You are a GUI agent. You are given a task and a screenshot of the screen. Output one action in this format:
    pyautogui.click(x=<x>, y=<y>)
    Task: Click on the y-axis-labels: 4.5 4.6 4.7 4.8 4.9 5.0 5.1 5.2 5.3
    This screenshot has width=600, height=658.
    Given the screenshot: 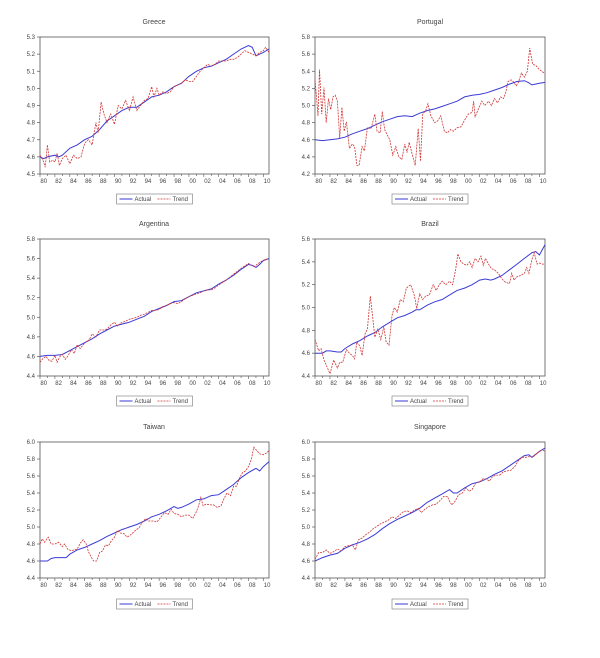 What is the action you would take?
    pyautogui.click(x=33, y=106)
    